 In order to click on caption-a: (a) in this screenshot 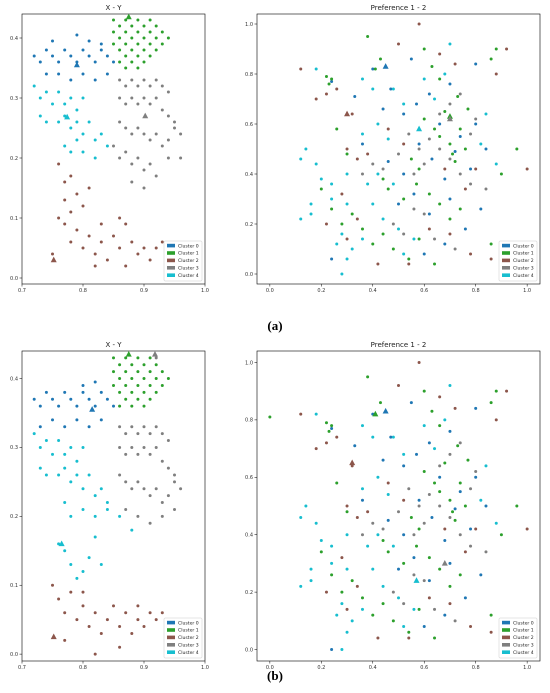, I will do `click(275, 325)`.